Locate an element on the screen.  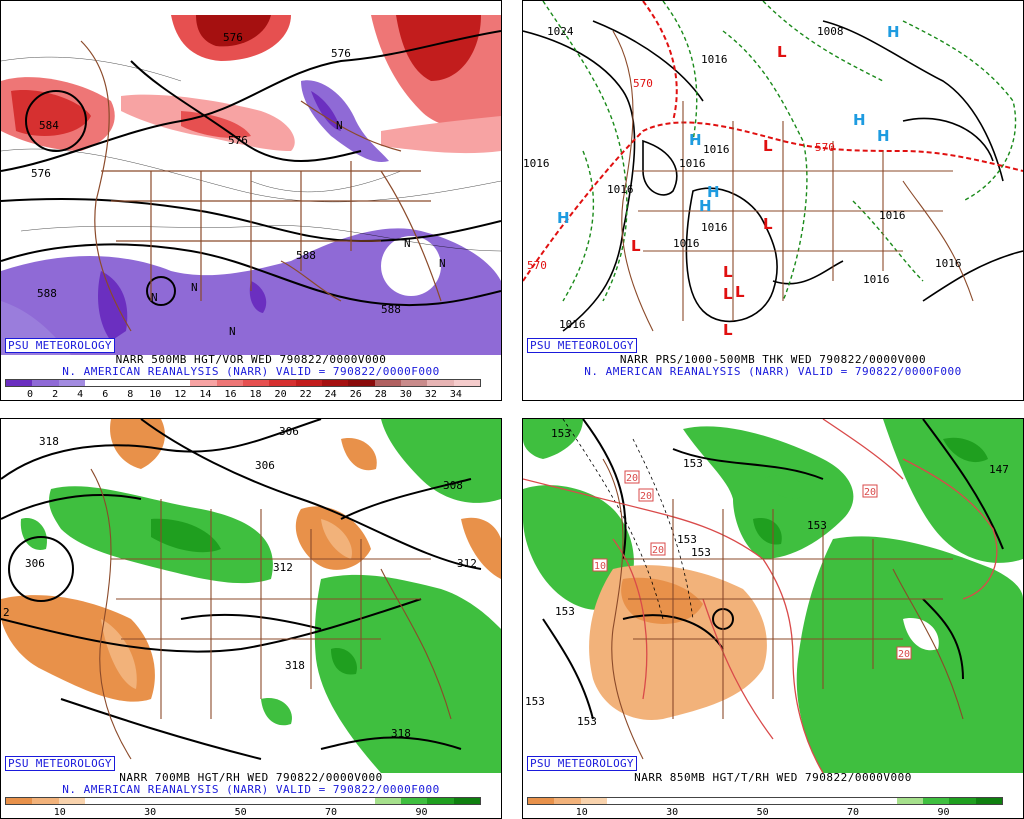
colorbar-tick-label: 24 is located at coordinates (330, 394).